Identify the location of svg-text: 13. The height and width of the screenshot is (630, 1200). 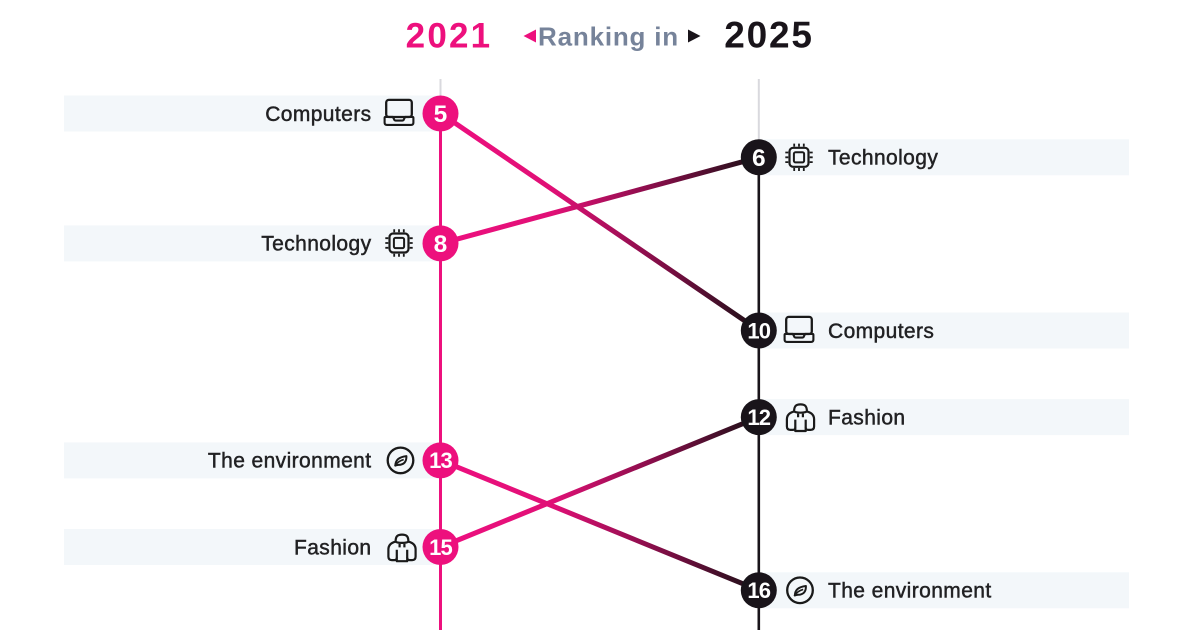
(440, 460).